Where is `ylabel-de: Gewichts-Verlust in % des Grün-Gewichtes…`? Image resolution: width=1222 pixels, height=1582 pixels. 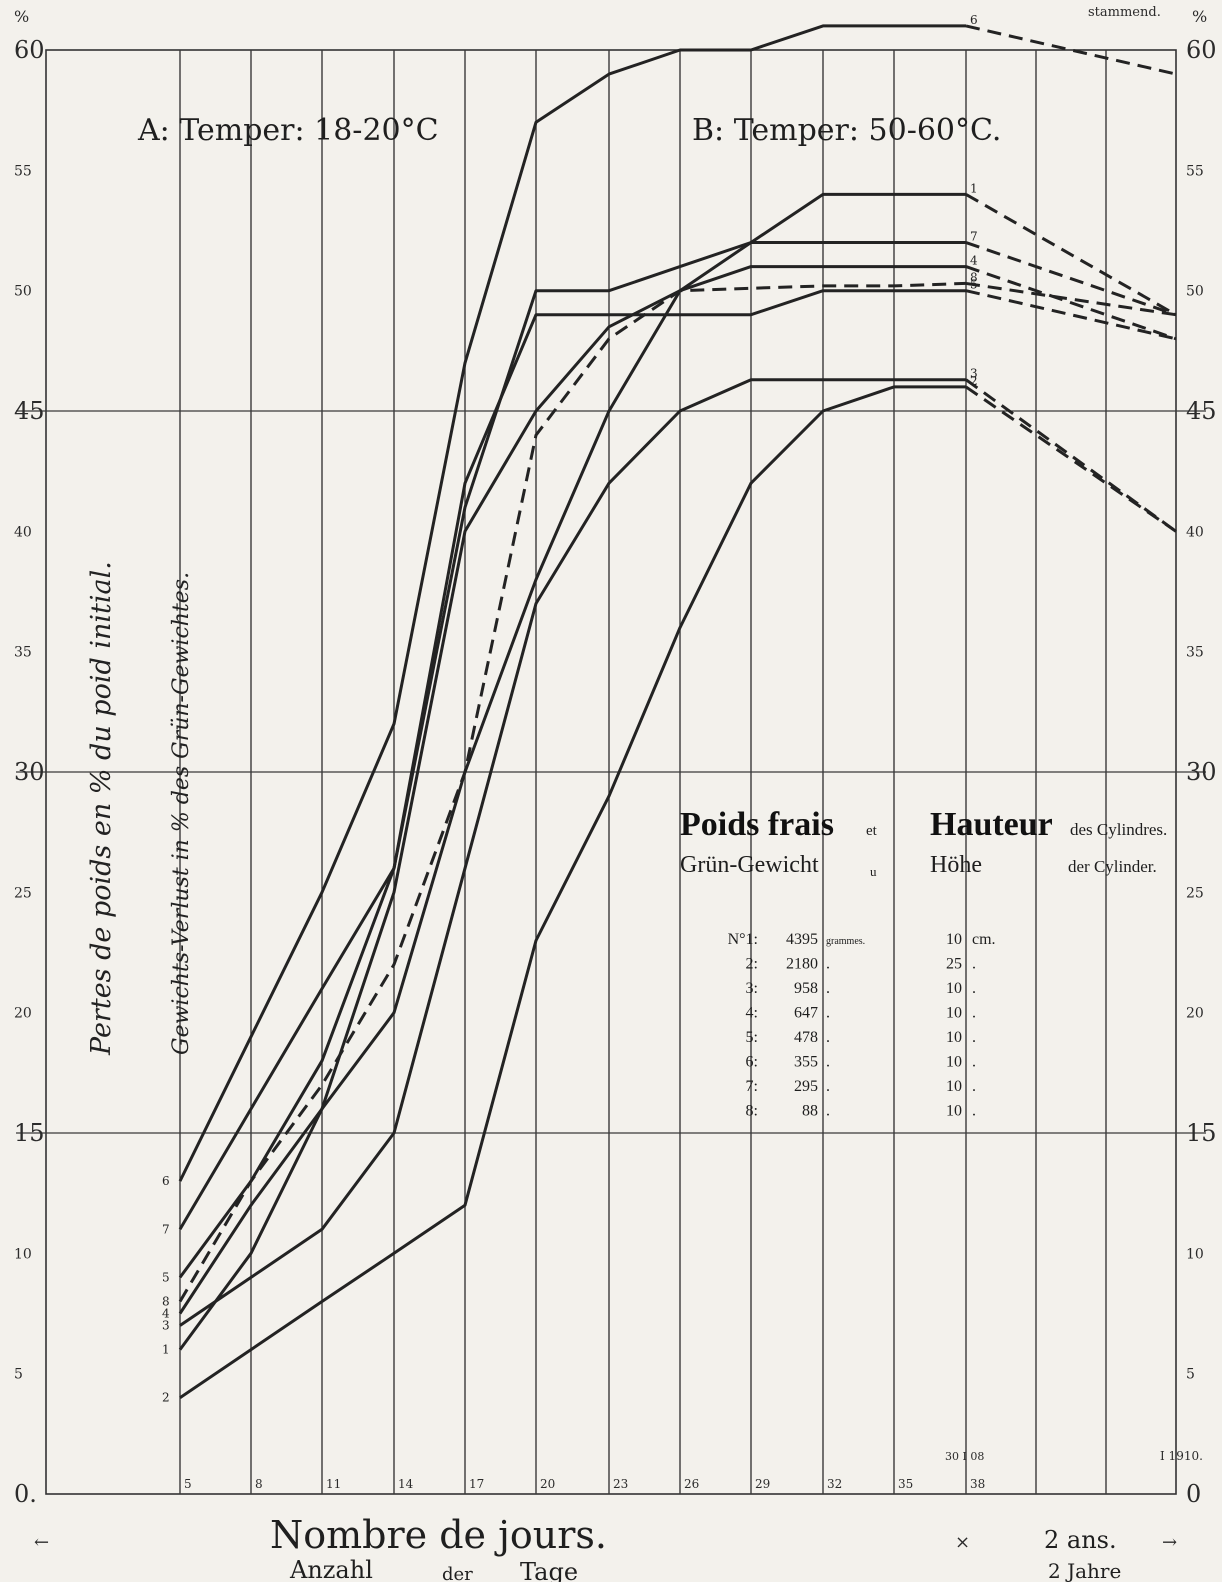 ylabel-de: Gewichts-Verlust in % des Grün-Gewichtes… is located at coordinates (181, 813).